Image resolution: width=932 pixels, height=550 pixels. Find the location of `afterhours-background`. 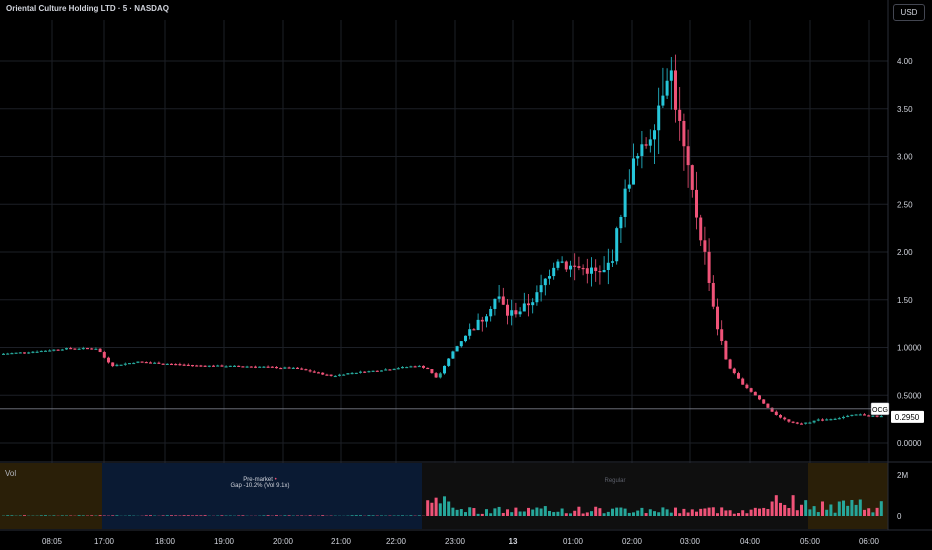

afterhours-background is located at coordinates (848, 496).